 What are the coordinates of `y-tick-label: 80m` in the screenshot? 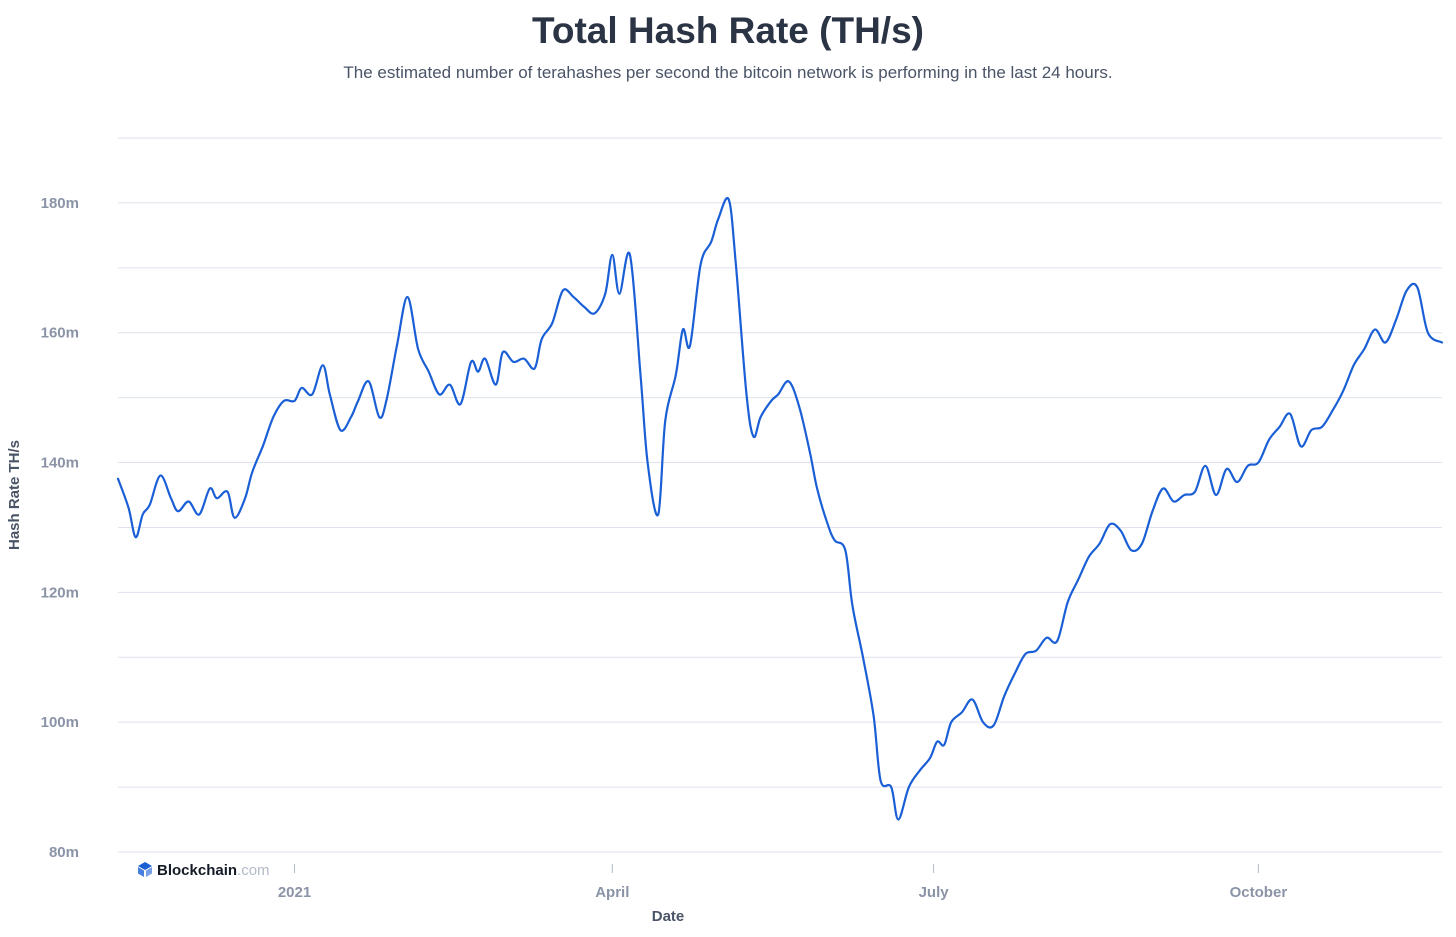 It's located at (64, 852).